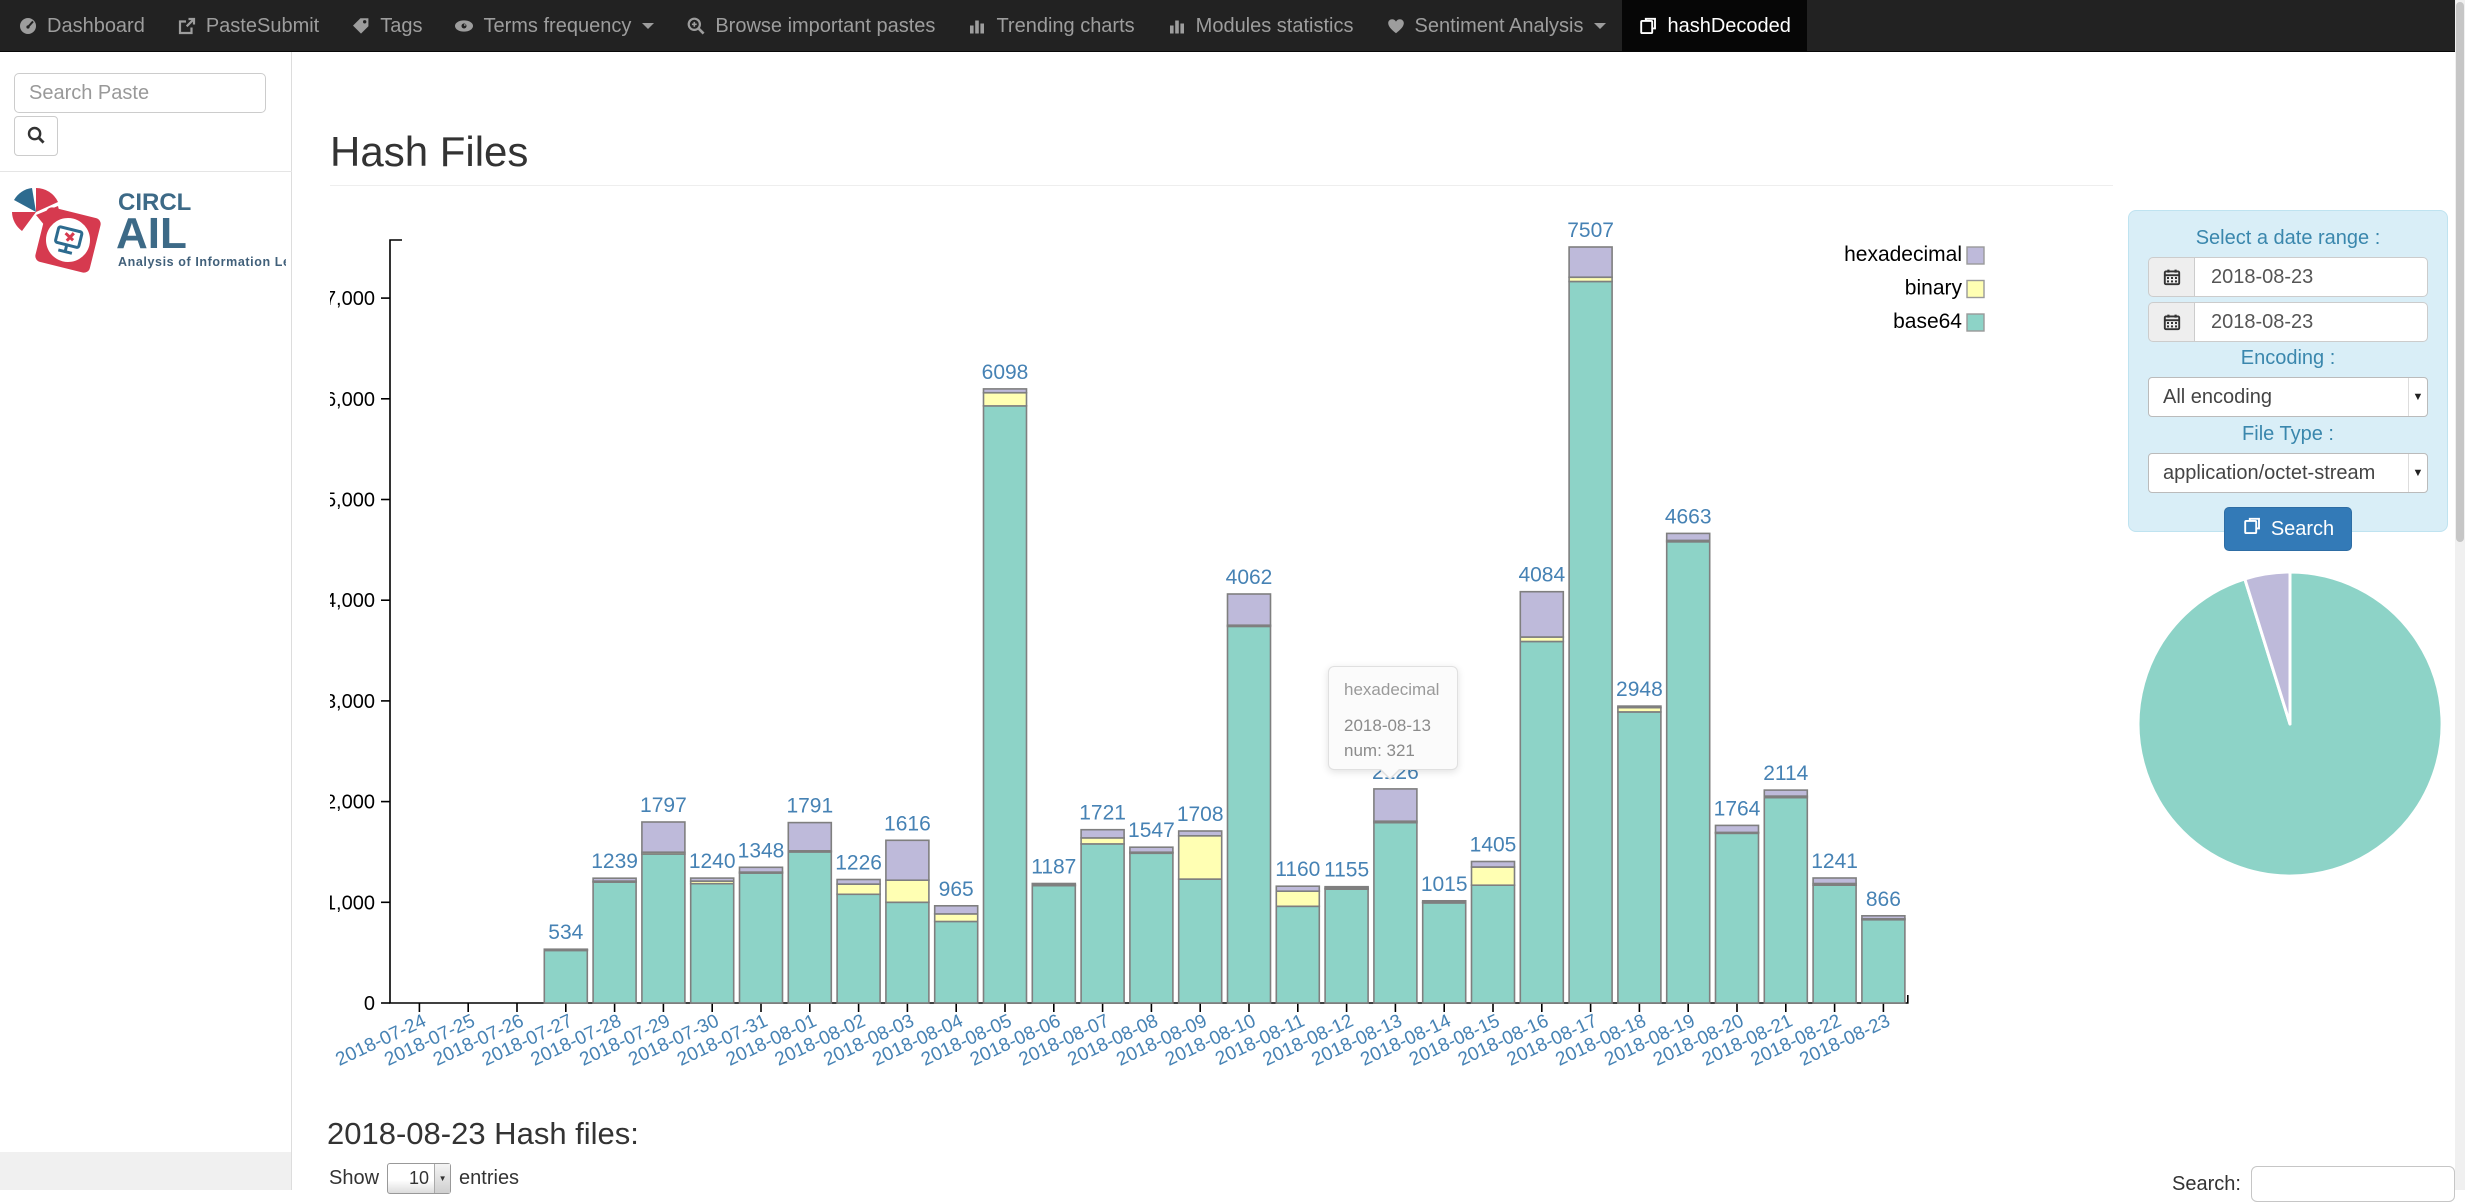 The width and height of the screenshot is (2465, 1202). Describe the element at coordinates (2288, 238) in the screenshot. I see `date-range-label: Select a date range :` at that location.